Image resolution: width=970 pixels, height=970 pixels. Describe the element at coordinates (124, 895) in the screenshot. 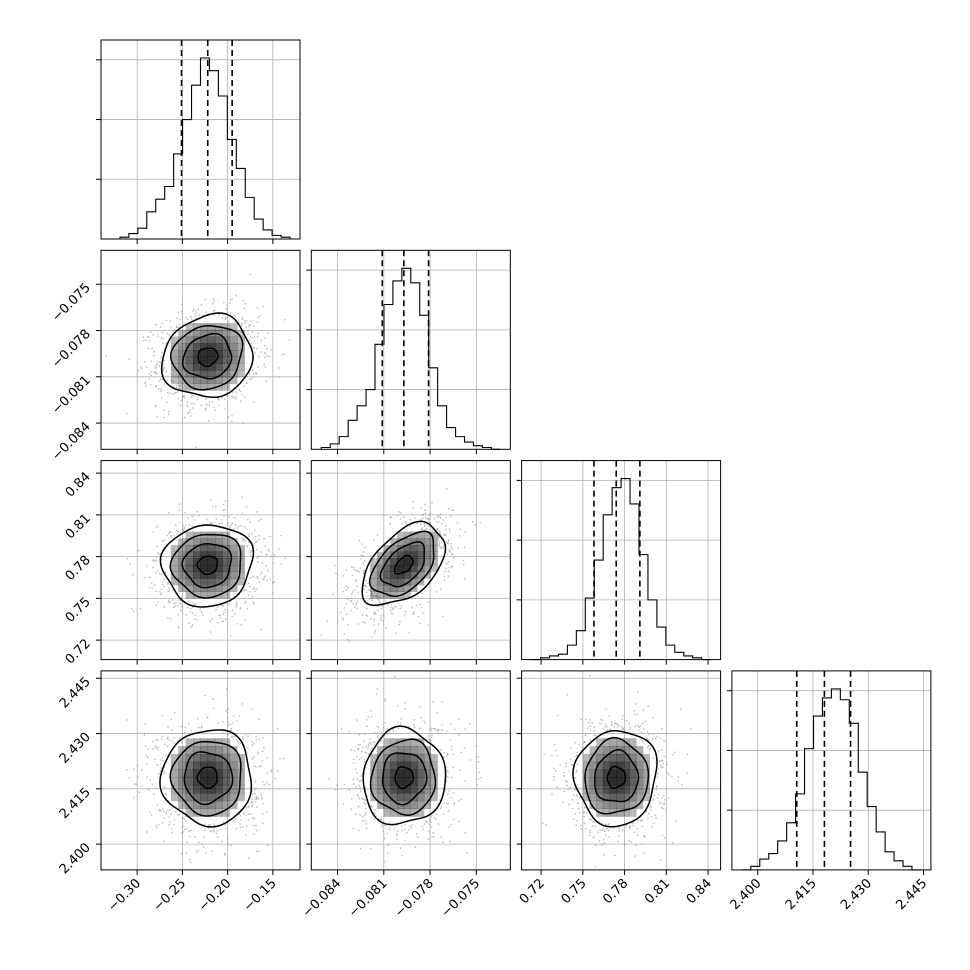

I see `x-tick-label-0-0: −0.30` at that location.